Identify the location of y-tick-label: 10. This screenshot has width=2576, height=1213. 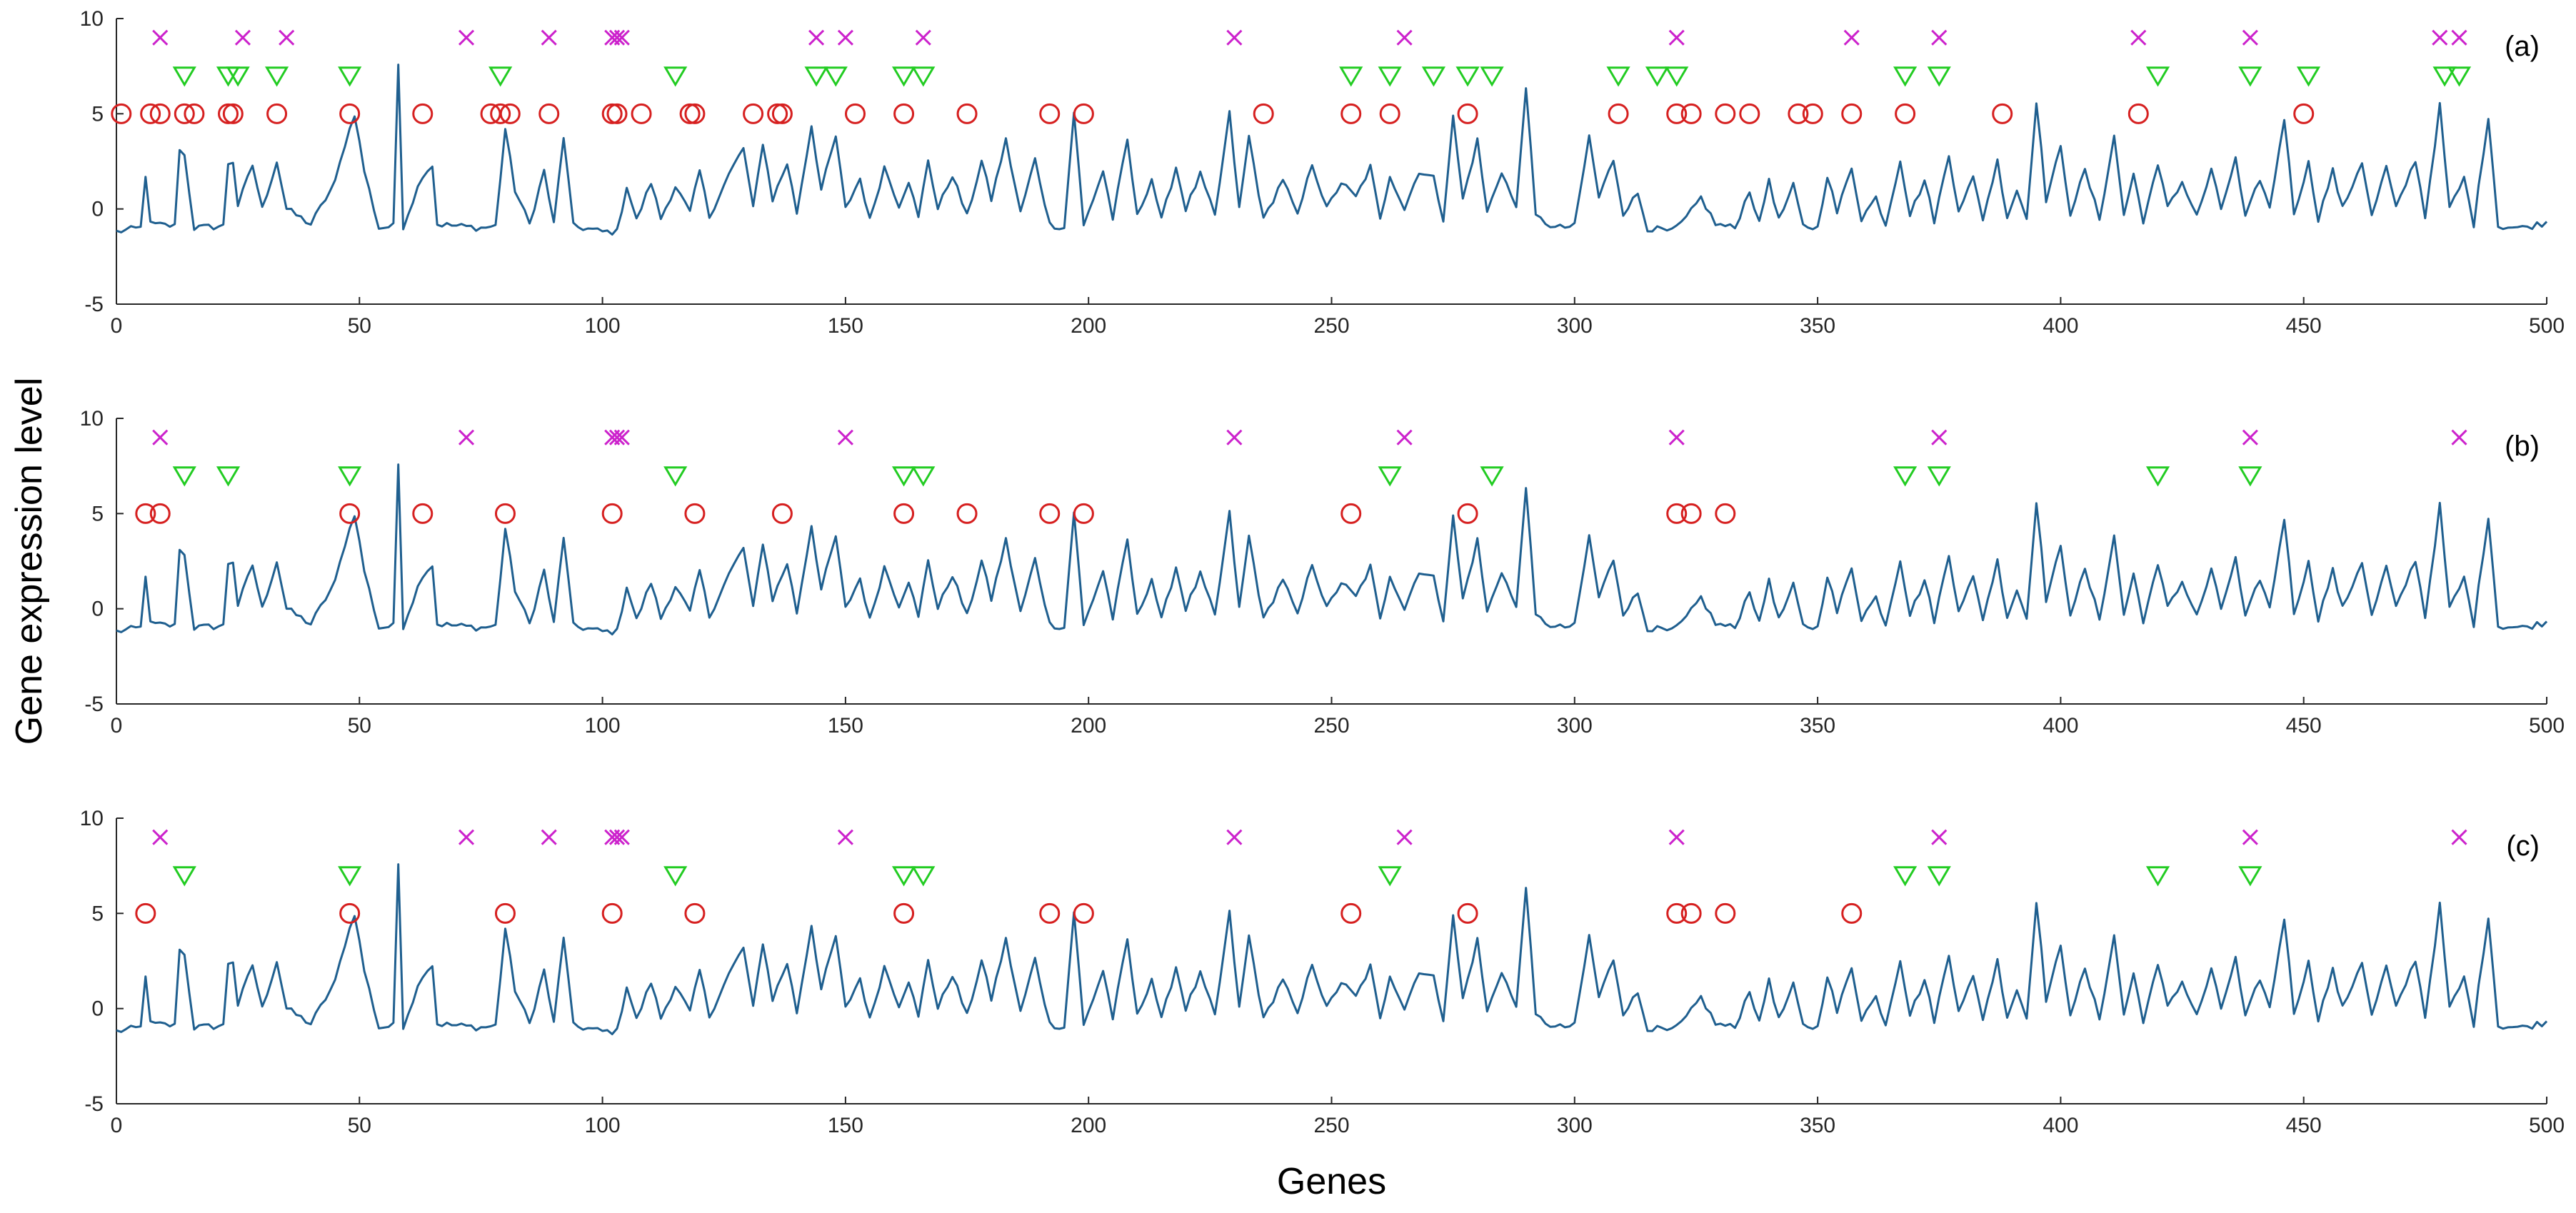
(92, 818).